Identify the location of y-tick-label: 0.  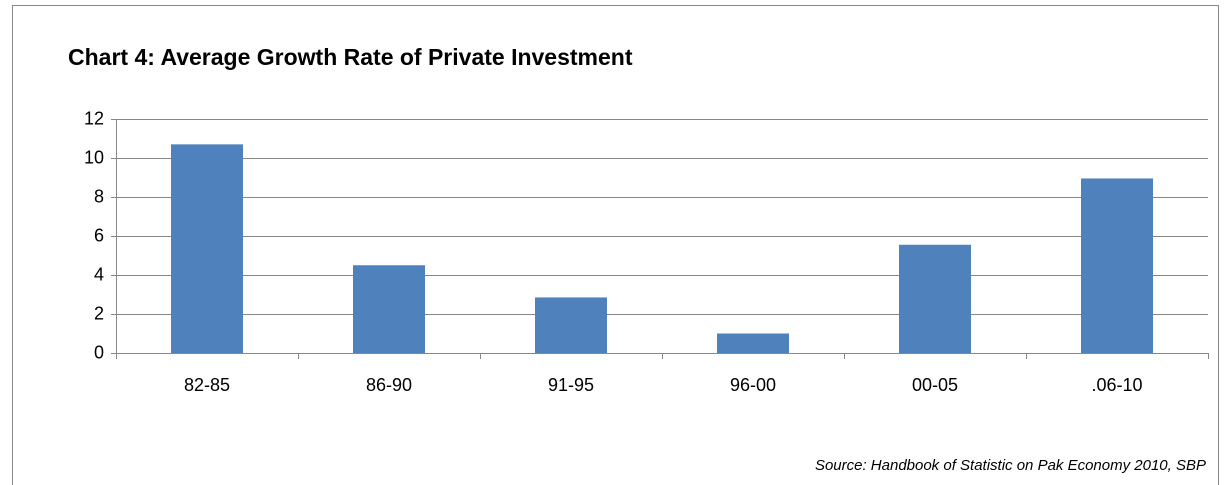
(99, 352).